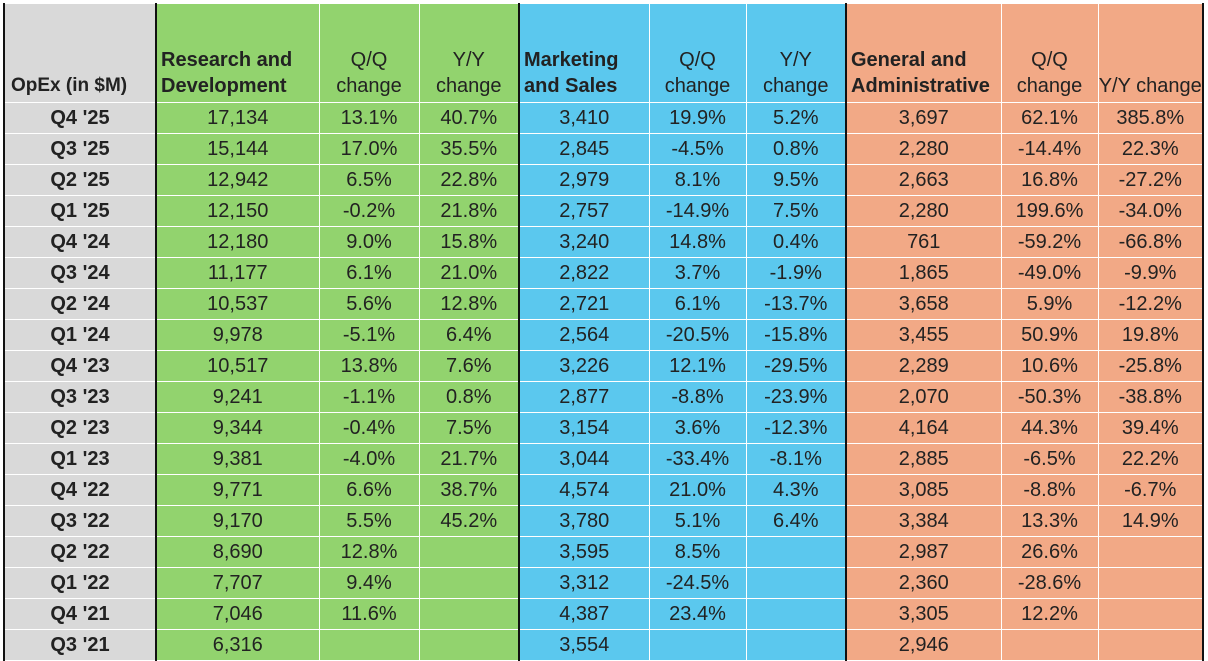 The width and height of the screenshot is (1208, 661). I want to click on ms-qq-value: -8.8%, so click(697, 397).